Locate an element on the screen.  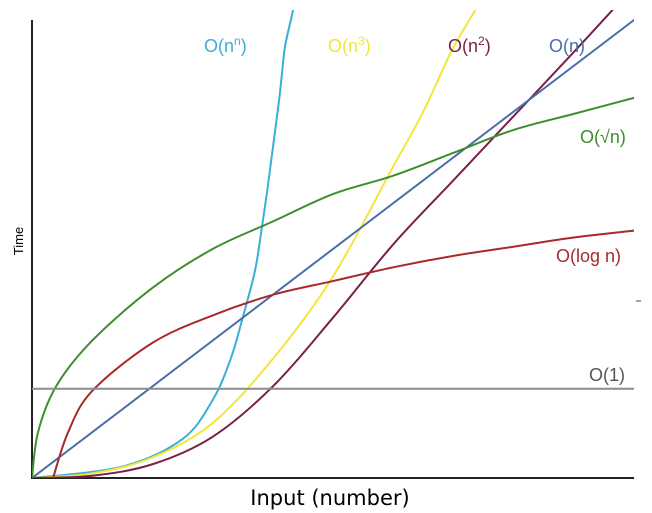
series-label-4: O(√n) is located at coordinates (603, 137).